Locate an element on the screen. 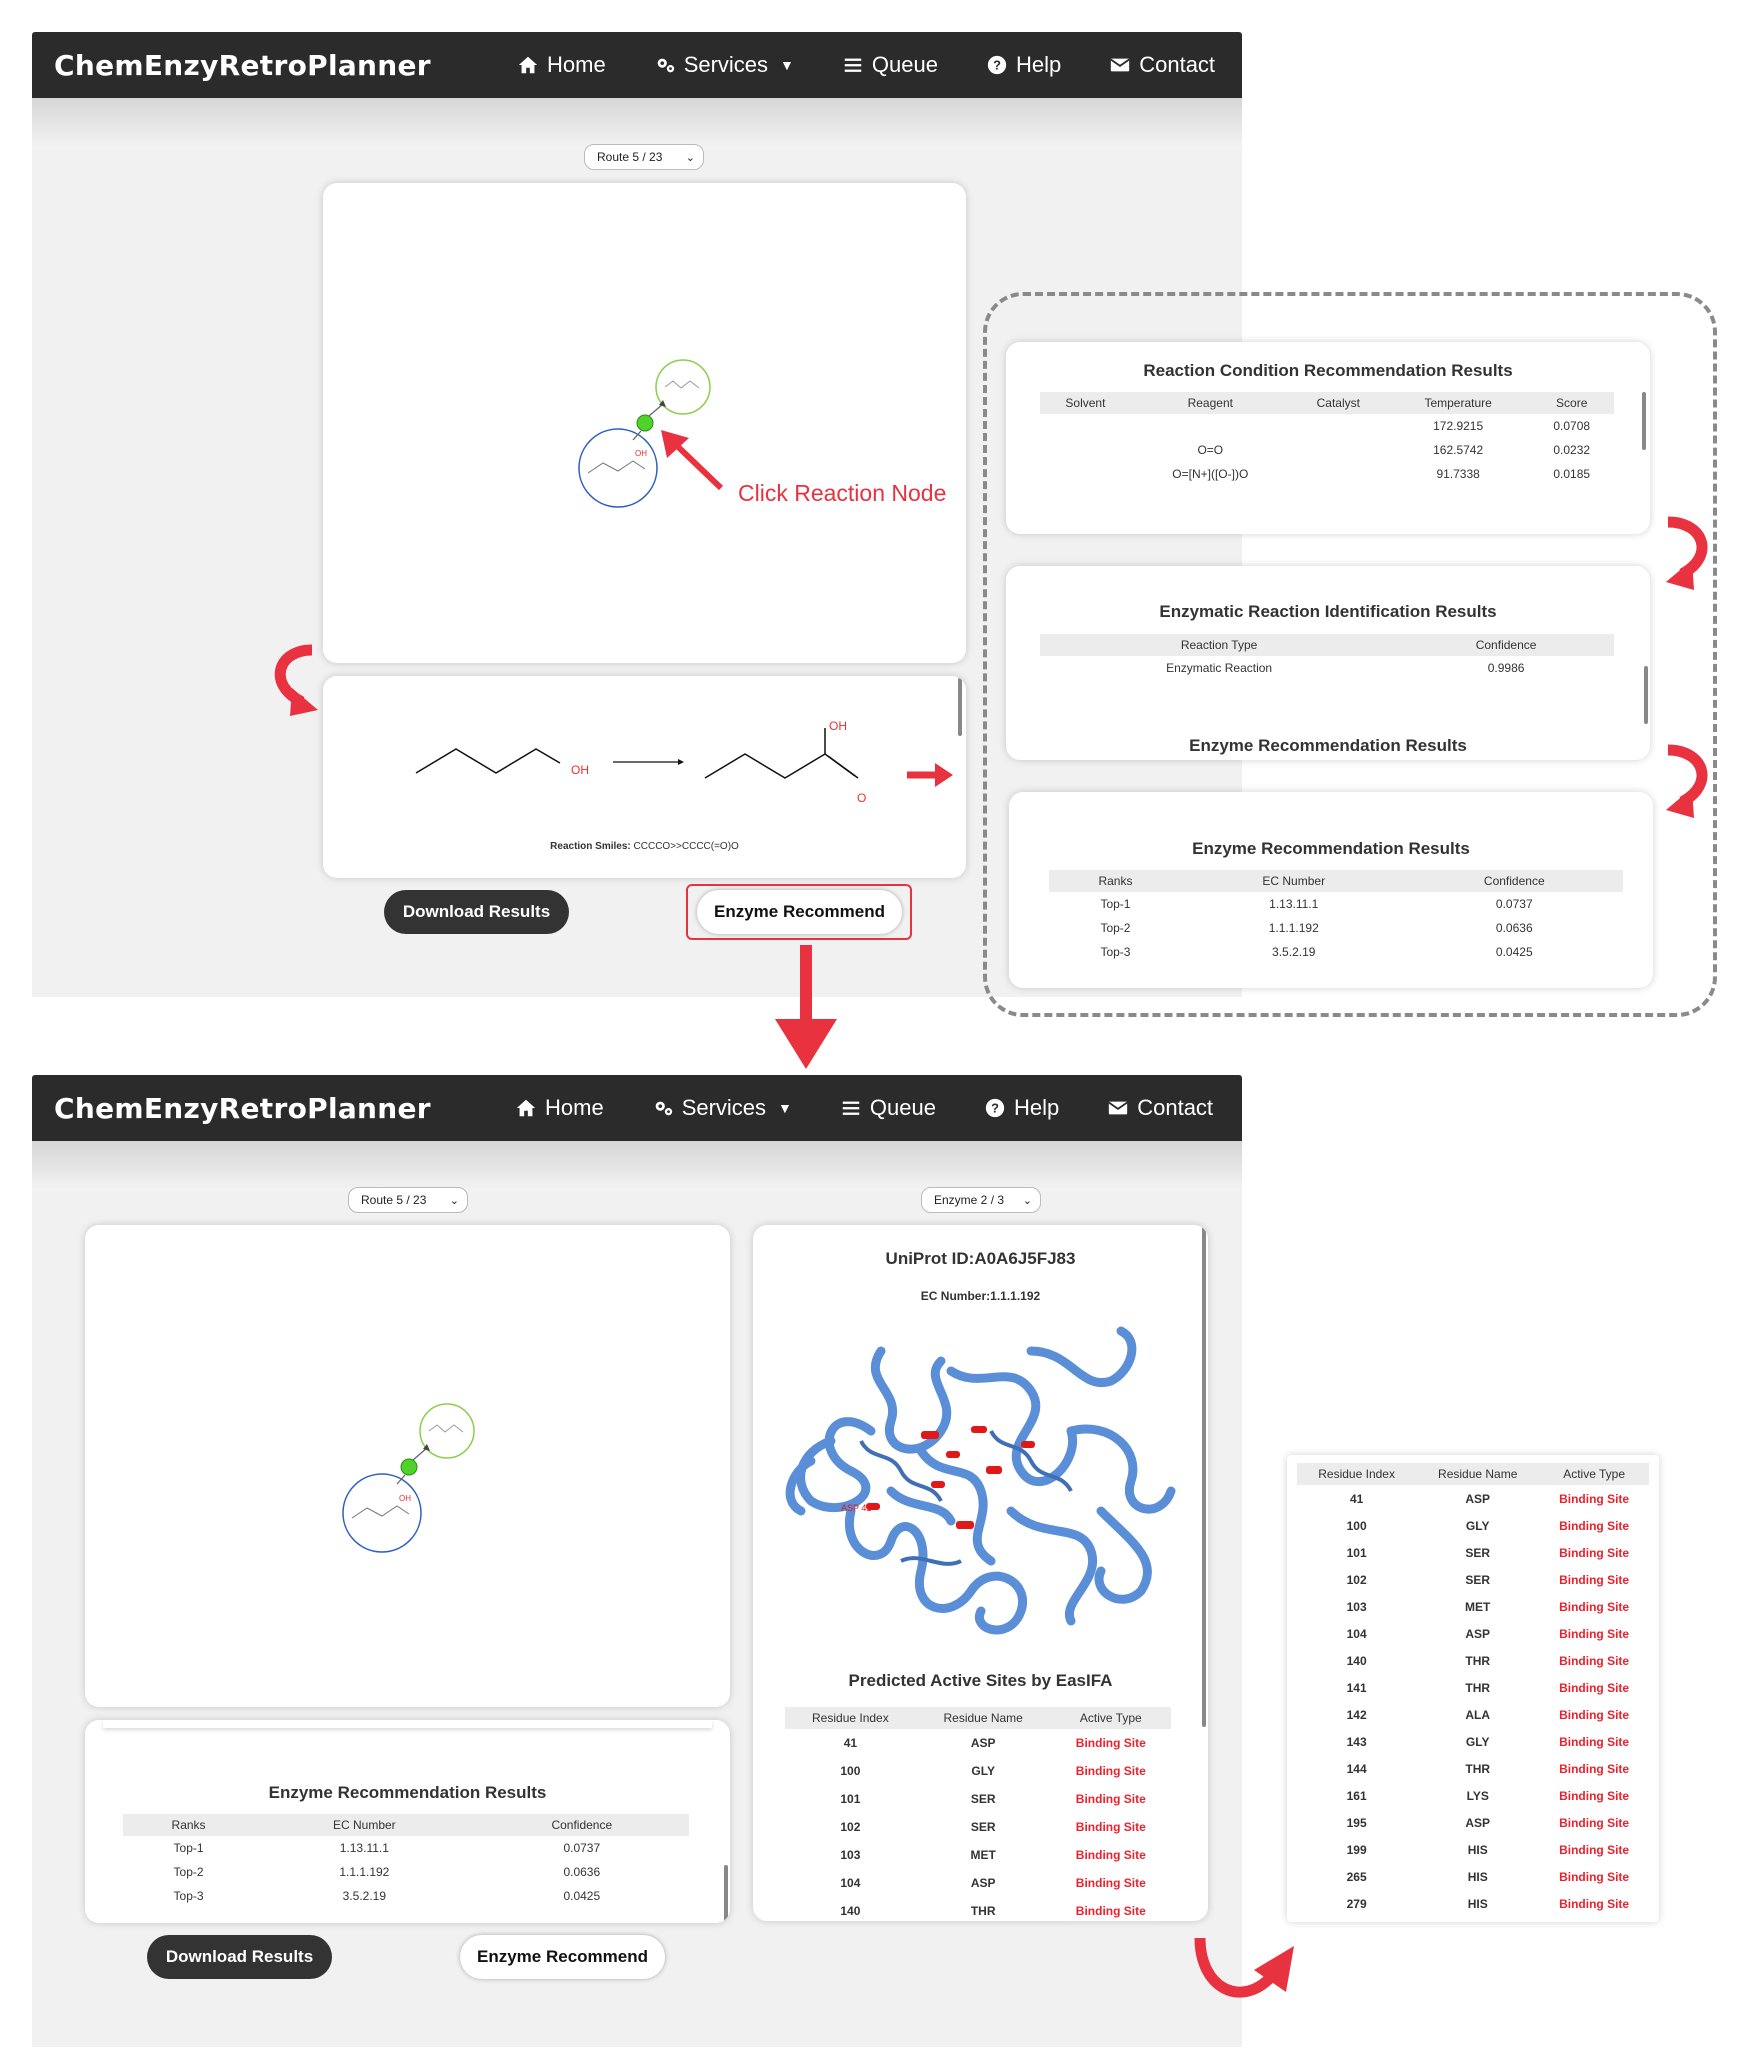 This screenshot has height=2062, width=1757. bottom-nav-shadow is located at coordinates (637, 1166).